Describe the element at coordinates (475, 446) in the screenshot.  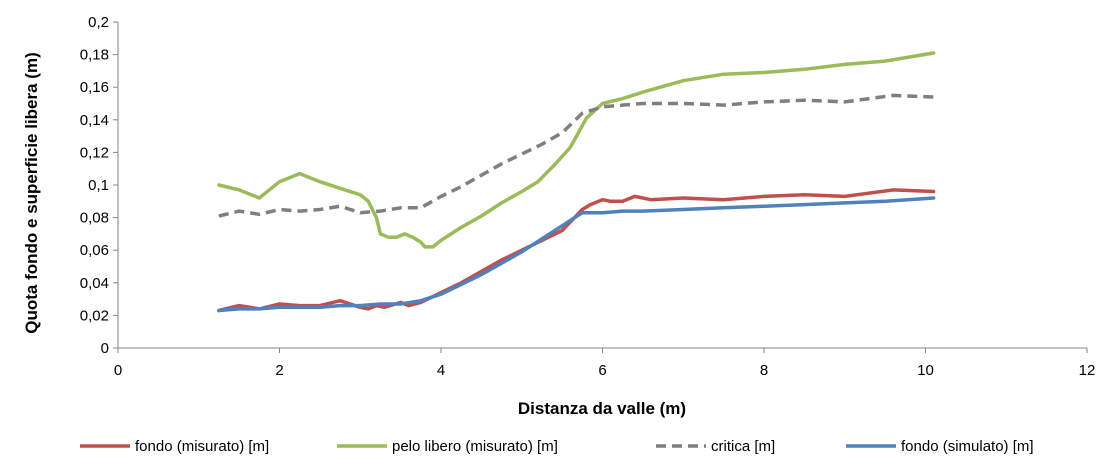
I see `legend-label: pelo libero (misurato) [m]` at that location.